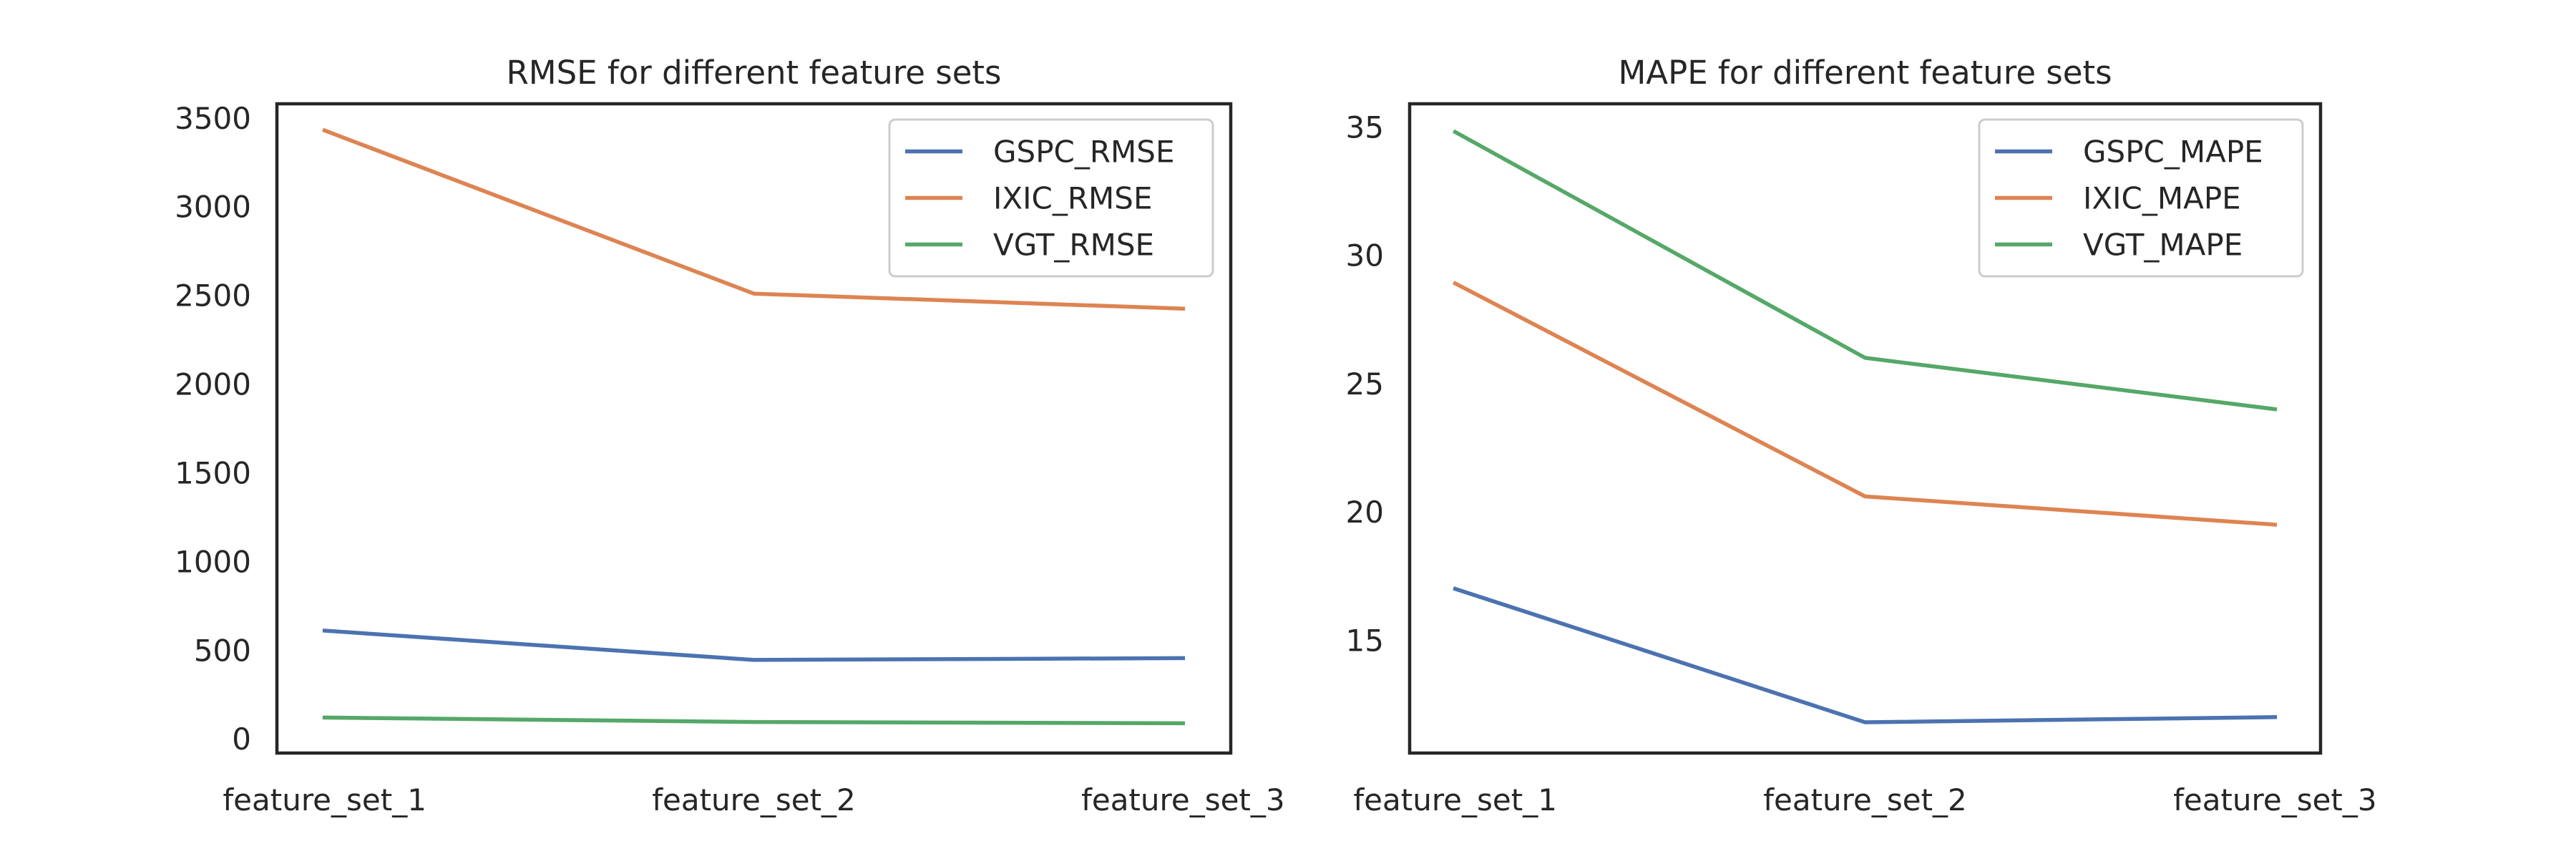  Describe the element at coordinates (241, 739) in the screenshot. I see `y-tick-label: 0` at that location.